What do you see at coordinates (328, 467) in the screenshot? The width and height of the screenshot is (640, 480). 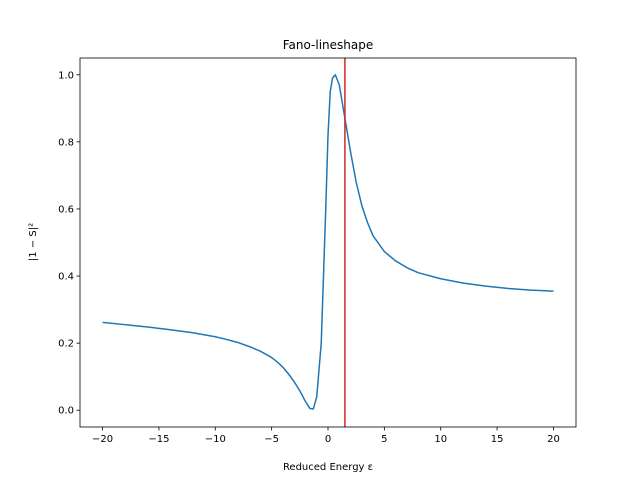 I see `x-axis-label: Reduced Energy ε` at bounding box center [328, 467].